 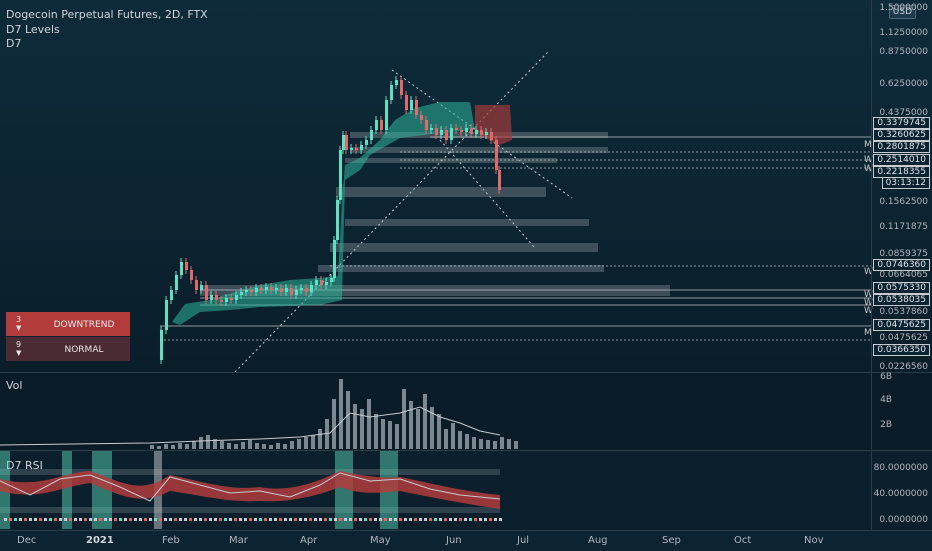 What do you see at coordinates (323, 213) in the screenshot?
I see `cloud-green` at bounding box center [323, 213].